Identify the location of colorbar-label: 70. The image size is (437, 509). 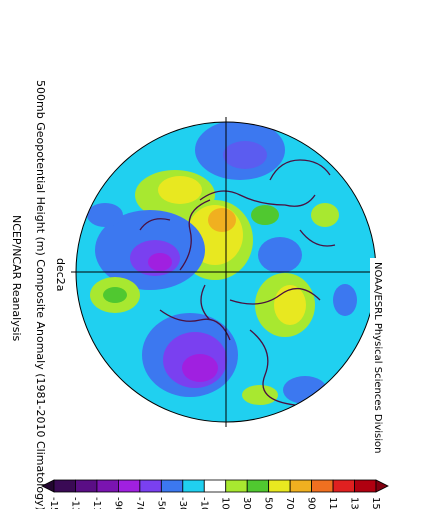
(289, 503).